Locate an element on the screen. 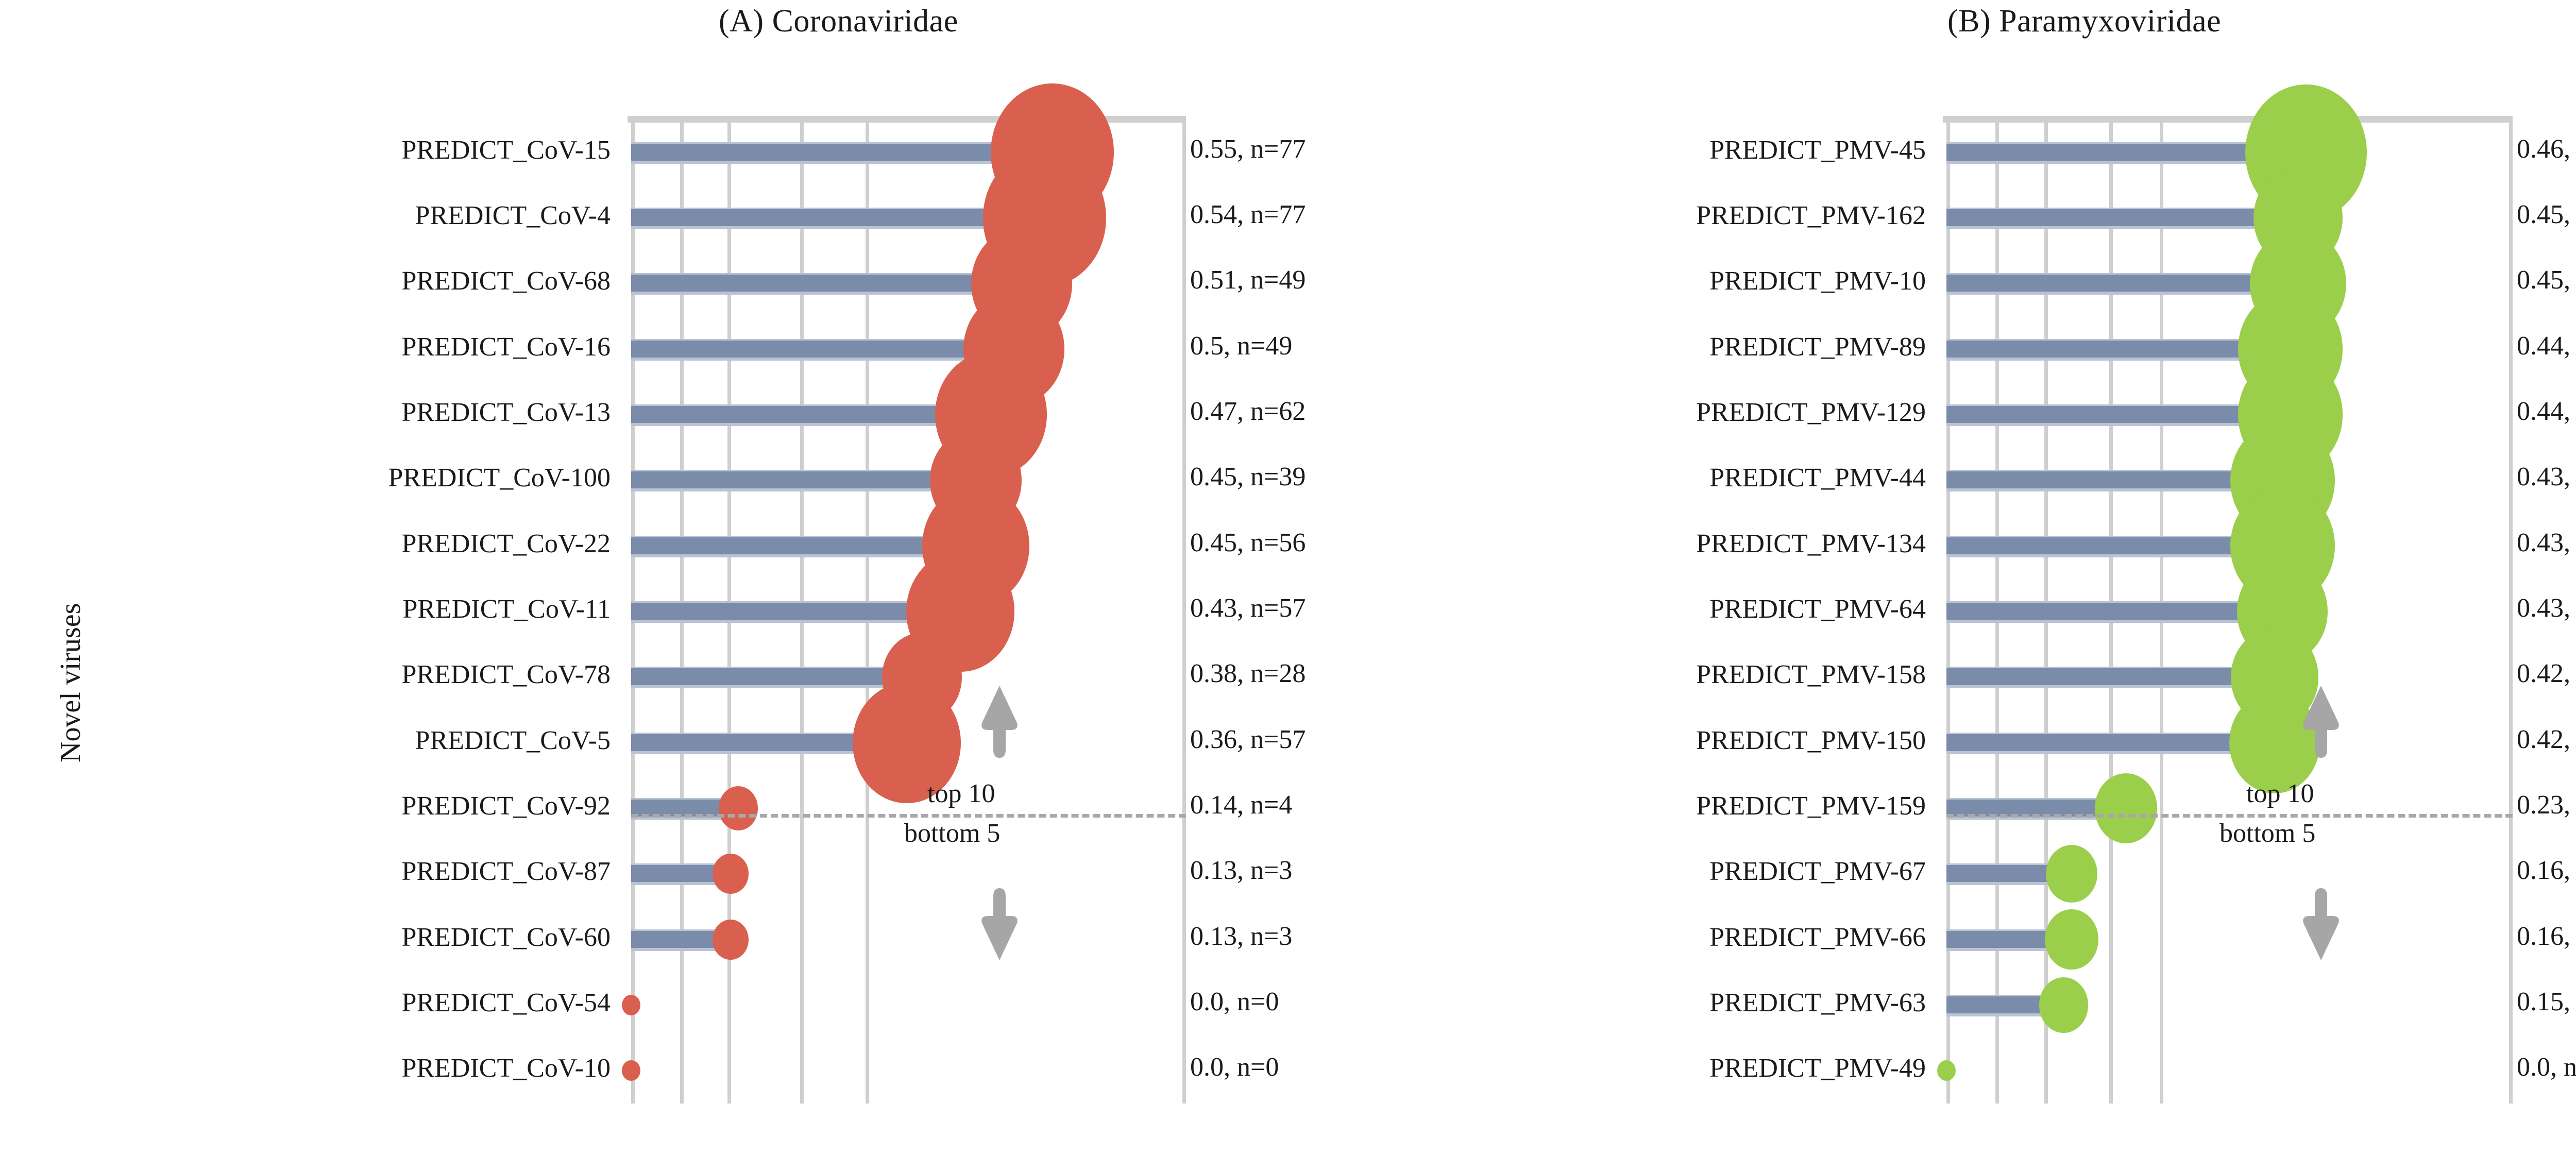 The width and height of the screenshot is (2576, 1171). value-label: 0.15, n=8 is located at coordinates (2546, 1001).